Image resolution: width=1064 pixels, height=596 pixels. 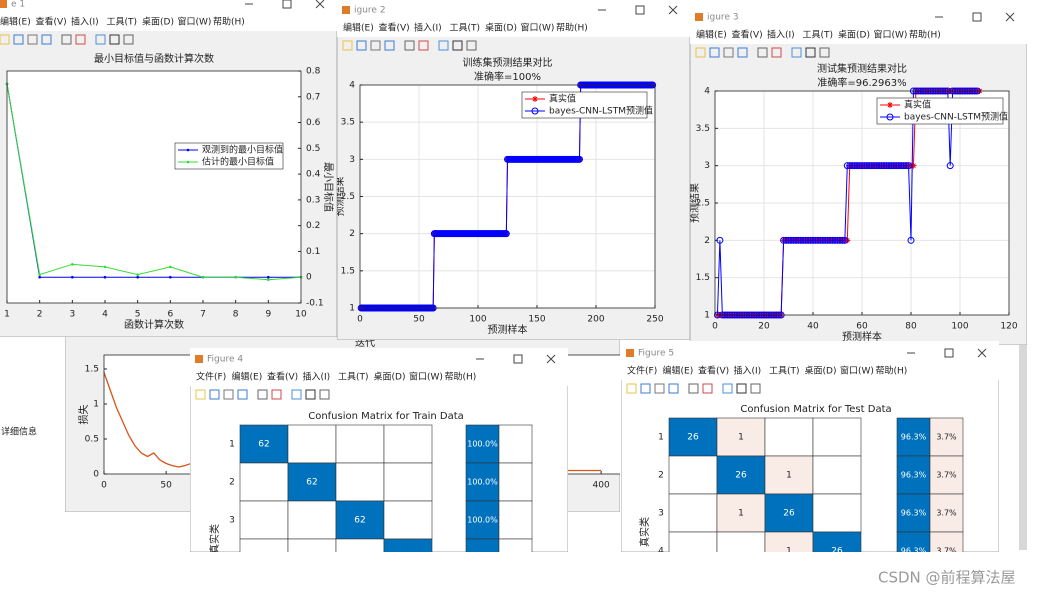 What do you see at coordinates (630, 353) in the screenshot?
I see `window-icon` at bounding box center [630, 353].